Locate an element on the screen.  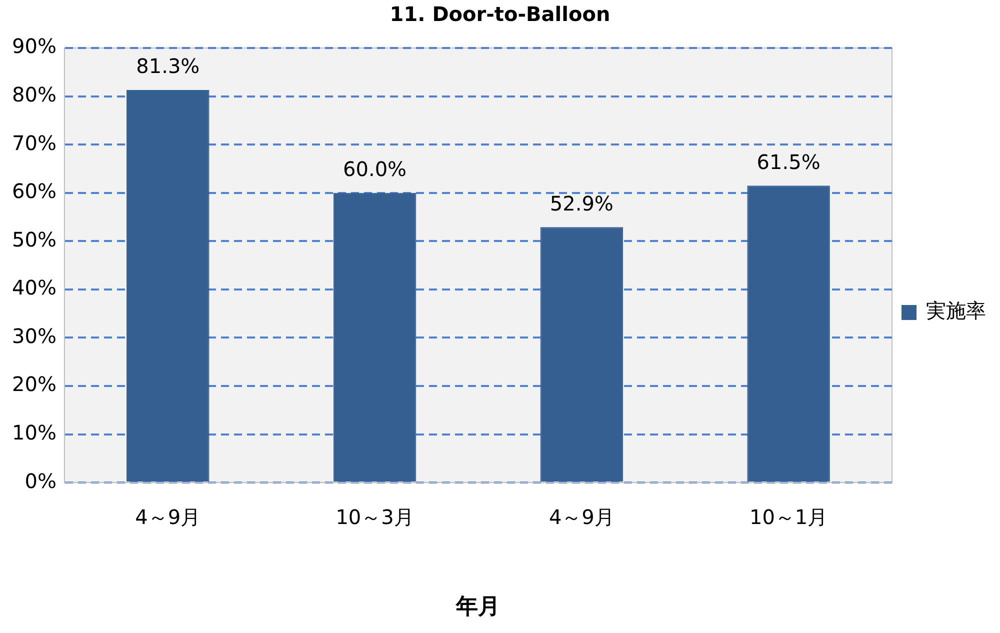
y-tick-label: 10% is located at coordinates (34, 432).